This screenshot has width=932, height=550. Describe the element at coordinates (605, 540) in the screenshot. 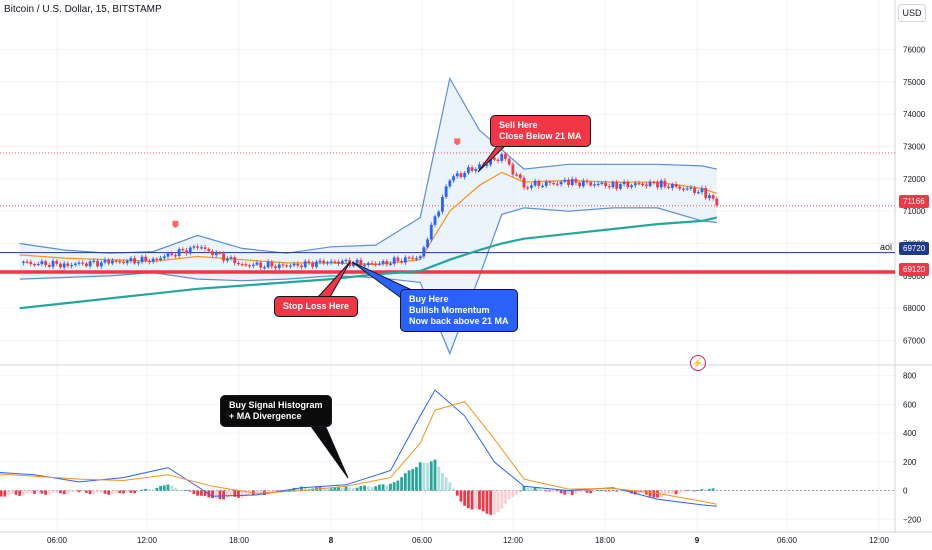

I see `x-tick-label: 18:00` at that location.